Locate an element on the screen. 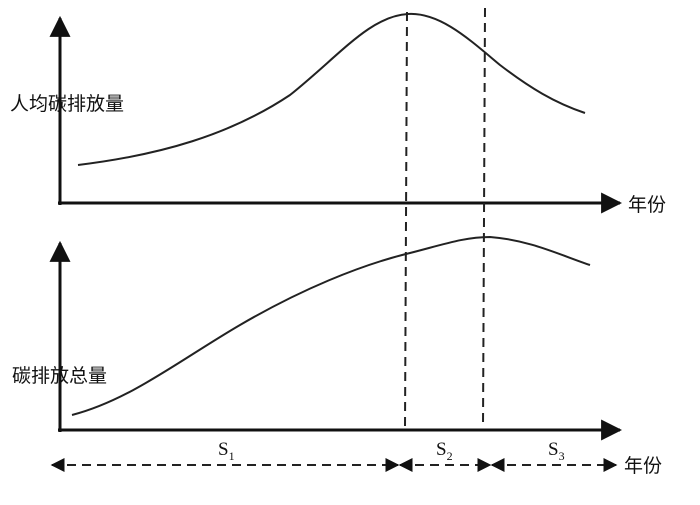 This screenshot has height=505, width=700. stage-label: S3 is located at coordinates (556, 451).